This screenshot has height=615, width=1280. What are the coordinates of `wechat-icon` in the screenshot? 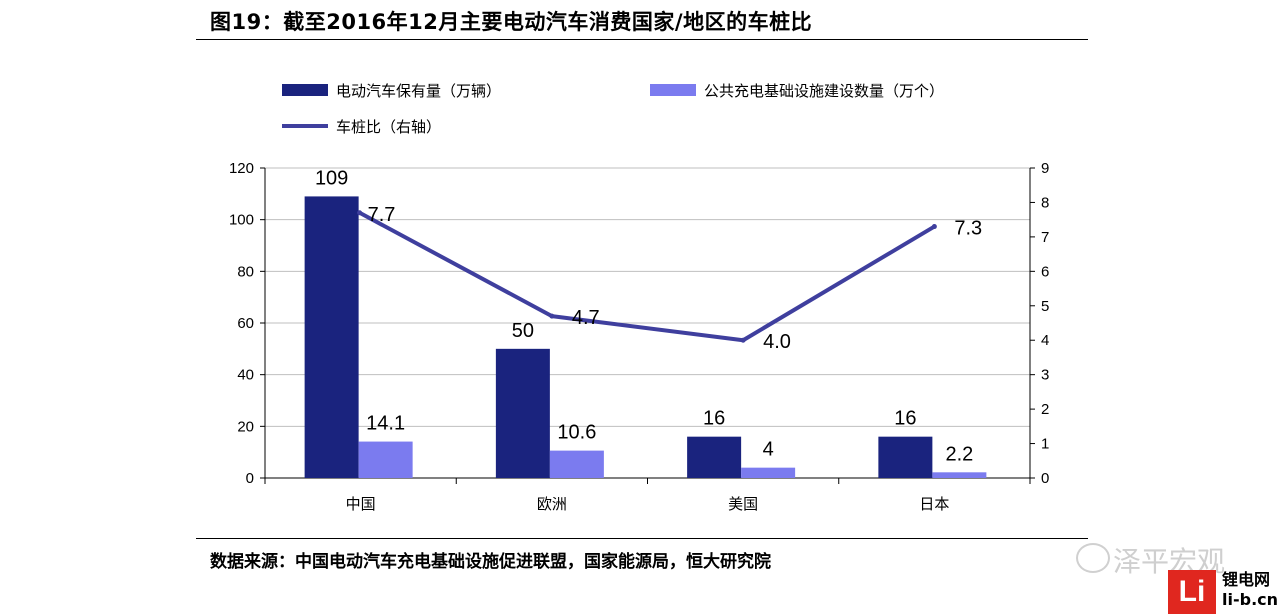 It's located at (1093, 558).